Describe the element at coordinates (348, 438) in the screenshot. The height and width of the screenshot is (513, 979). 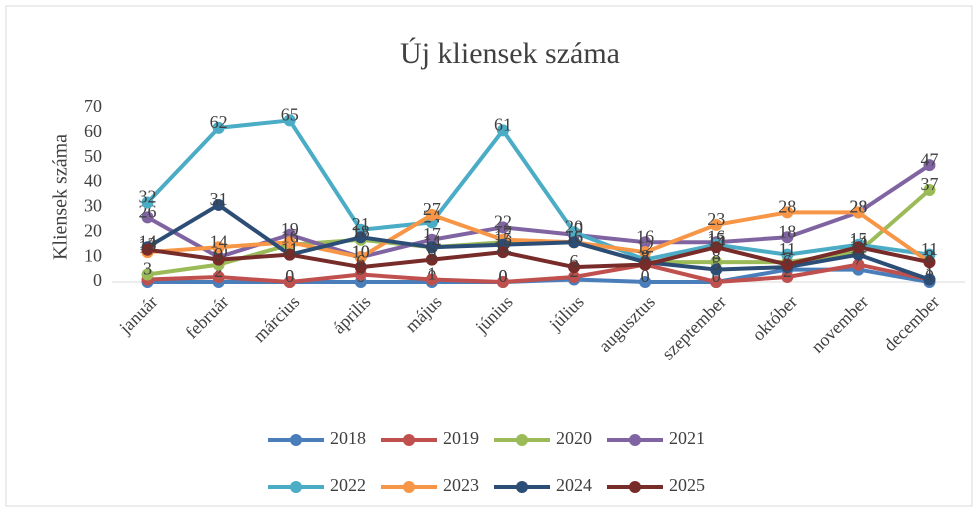
I see `legend-label: 2018` at that location.